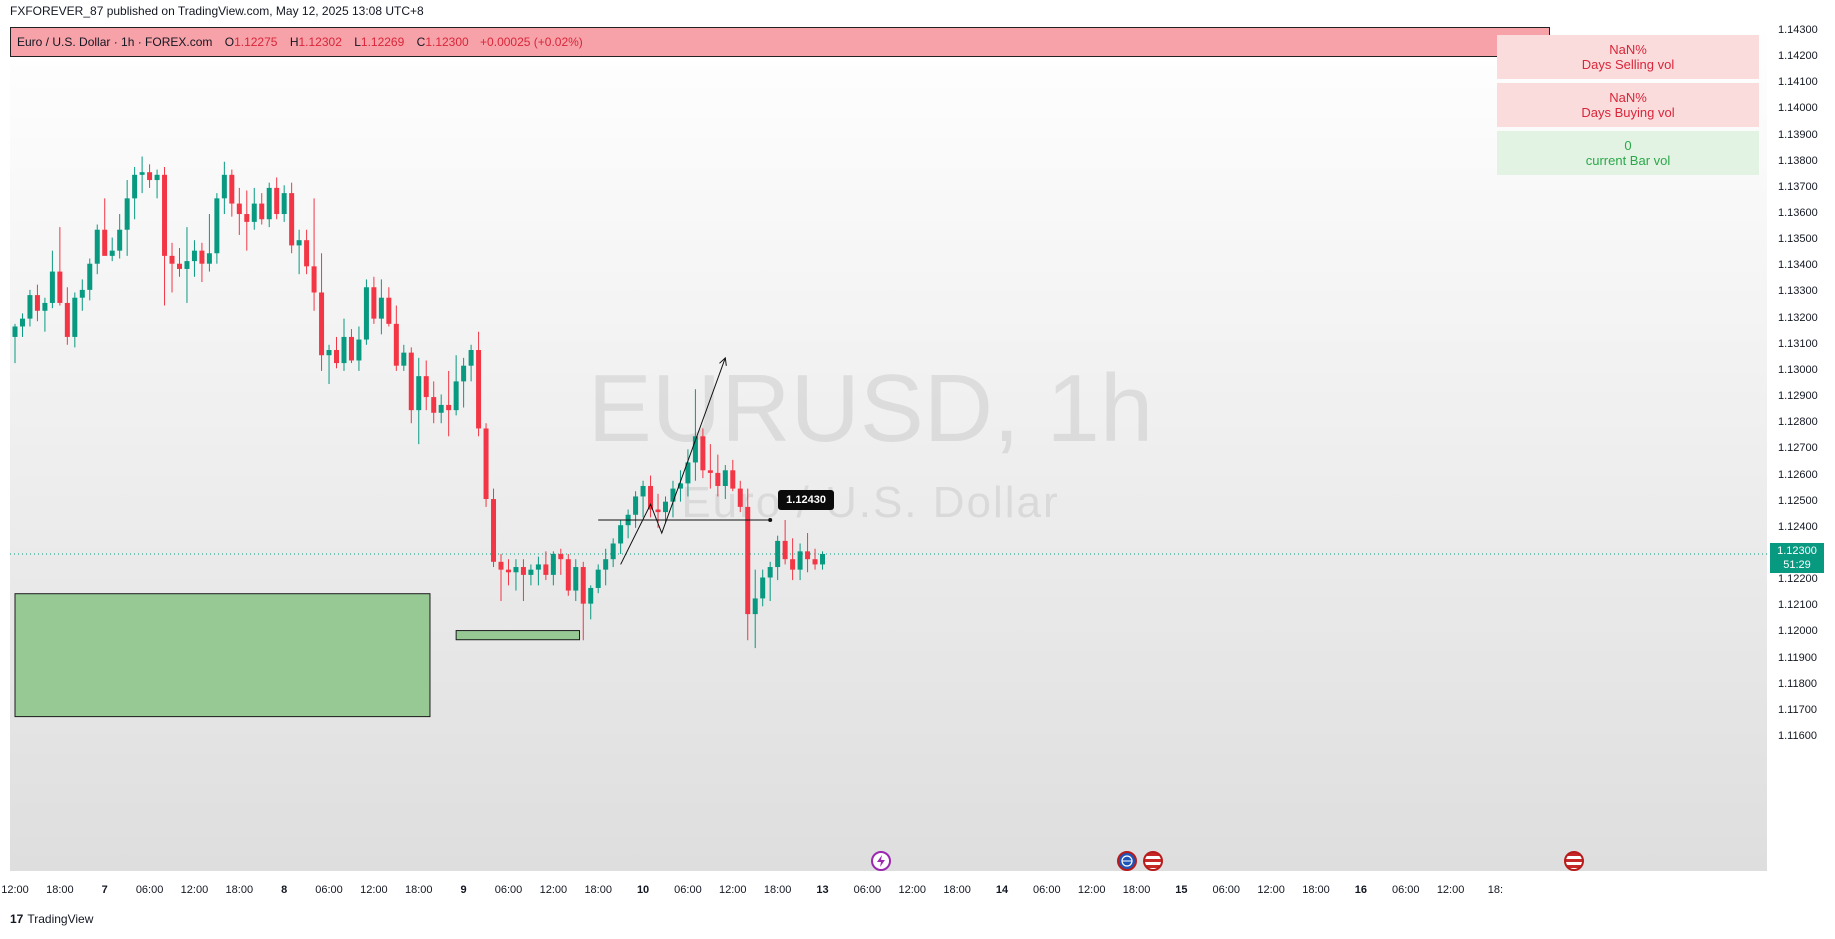 This screenshot has height=939, width=1835. What do you see at coordinates (105, 890) in the screenshot?
I see `x-tick-label: 7` at bounding box center [105, 890].